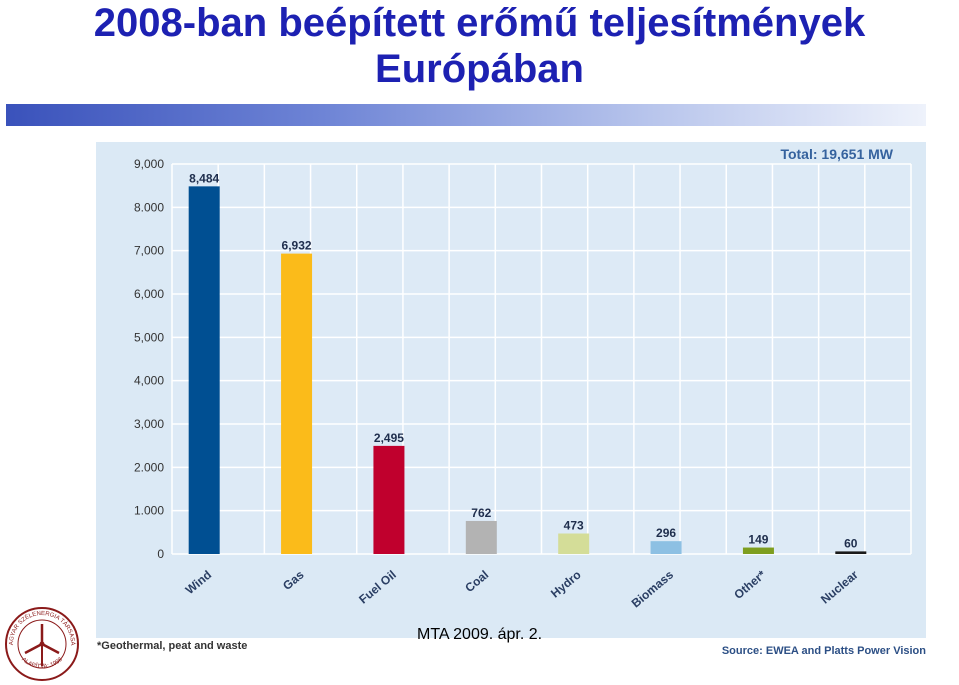 The width and height of the screenshot is (959, 685). What do you see at coordinates (749, 584) in the screenshot?
I see `x-category-label: Other*` at bounding box center [749, 584].